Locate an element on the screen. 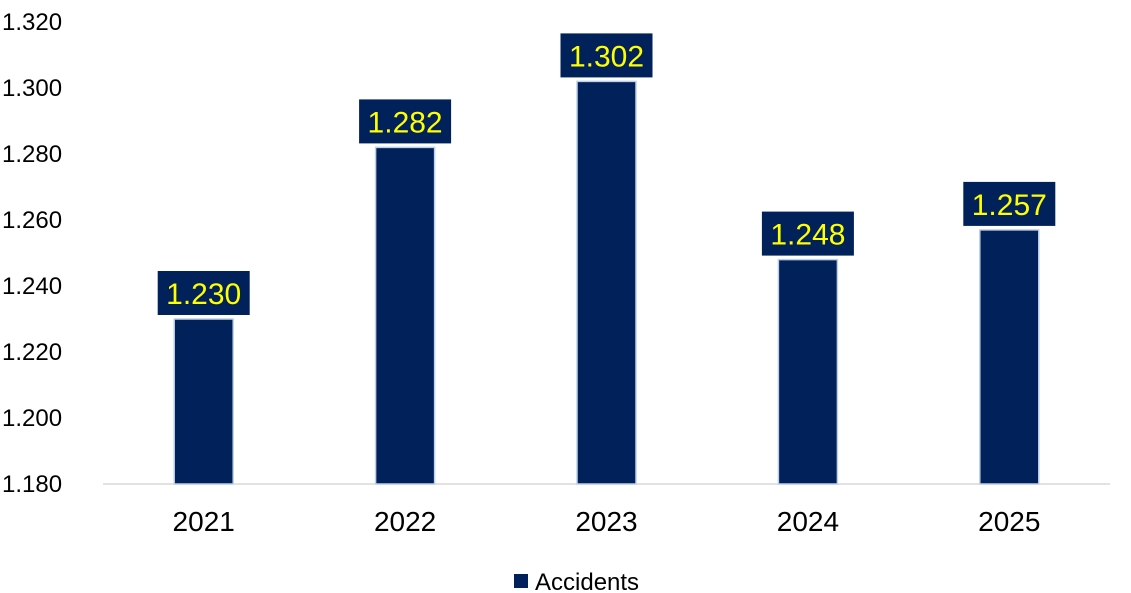 This screenshot has width=1131, height=593. y-tick-label: 1.320 is located at coordinates (32, 22).